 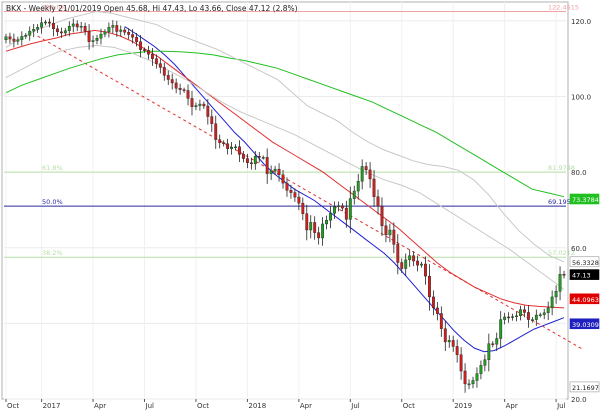 I want to click on fibonacci-level-label: 100.0%, so click(x=54, y=7).